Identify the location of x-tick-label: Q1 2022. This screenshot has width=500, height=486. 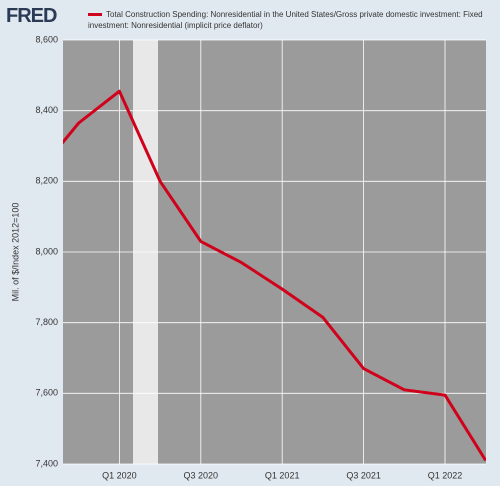
(445, 475).